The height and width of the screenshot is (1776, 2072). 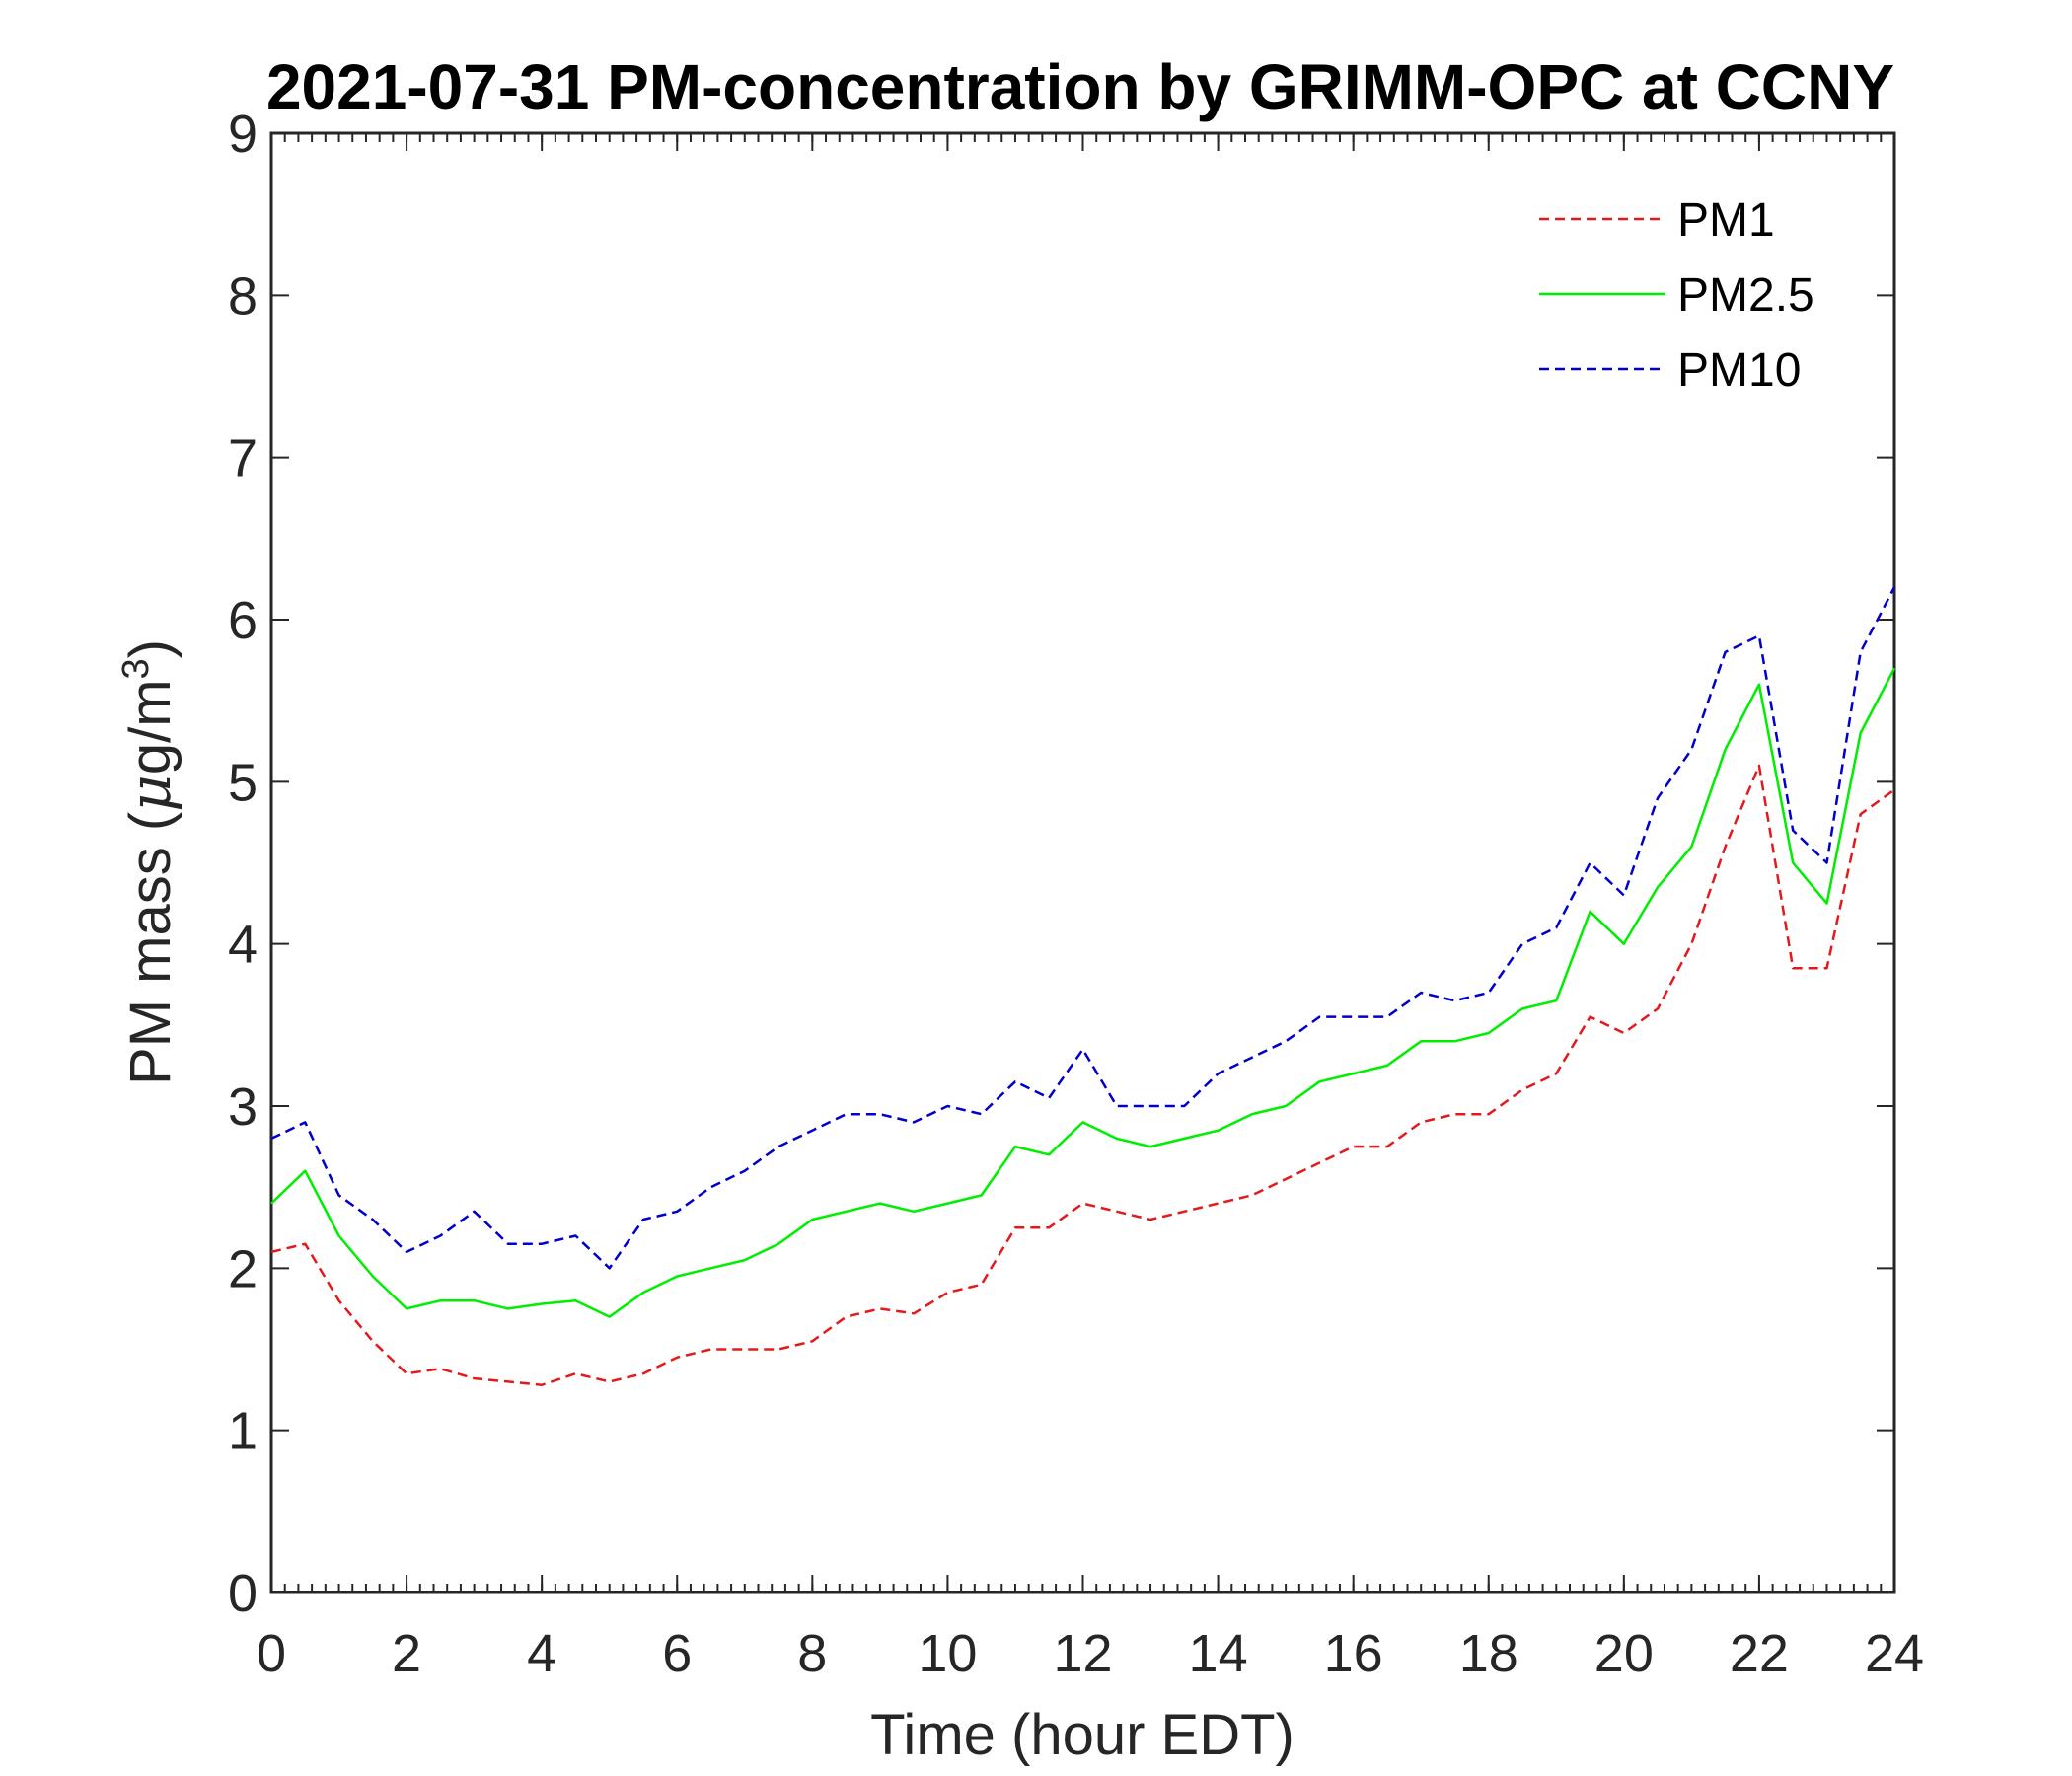 I want to click on y-tick-label: 1, so click(x=243, y=1432).